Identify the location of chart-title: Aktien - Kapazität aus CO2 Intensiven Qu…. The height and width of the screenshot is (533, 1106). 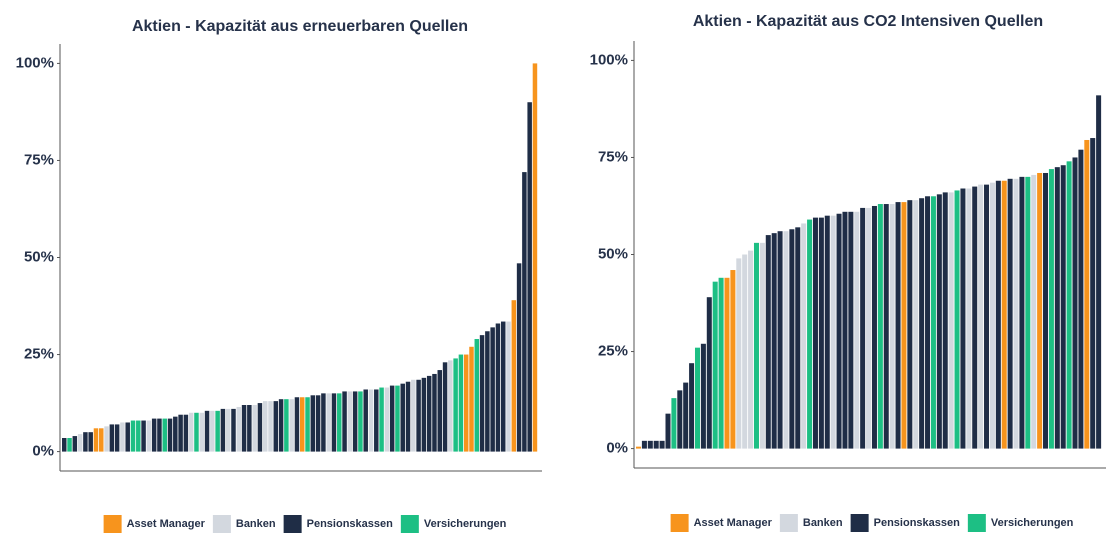
(868, 21).